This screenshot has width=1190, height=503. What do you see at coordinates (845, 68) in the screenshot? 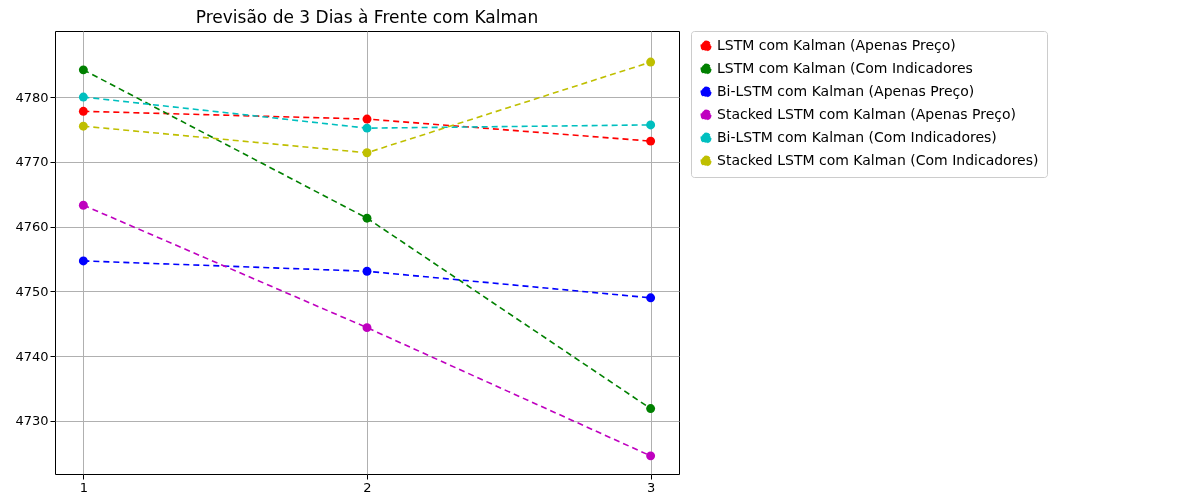
I see `legend-label: LSTM com Kalman (Com Indicadores` at bounding box center [845, 68].